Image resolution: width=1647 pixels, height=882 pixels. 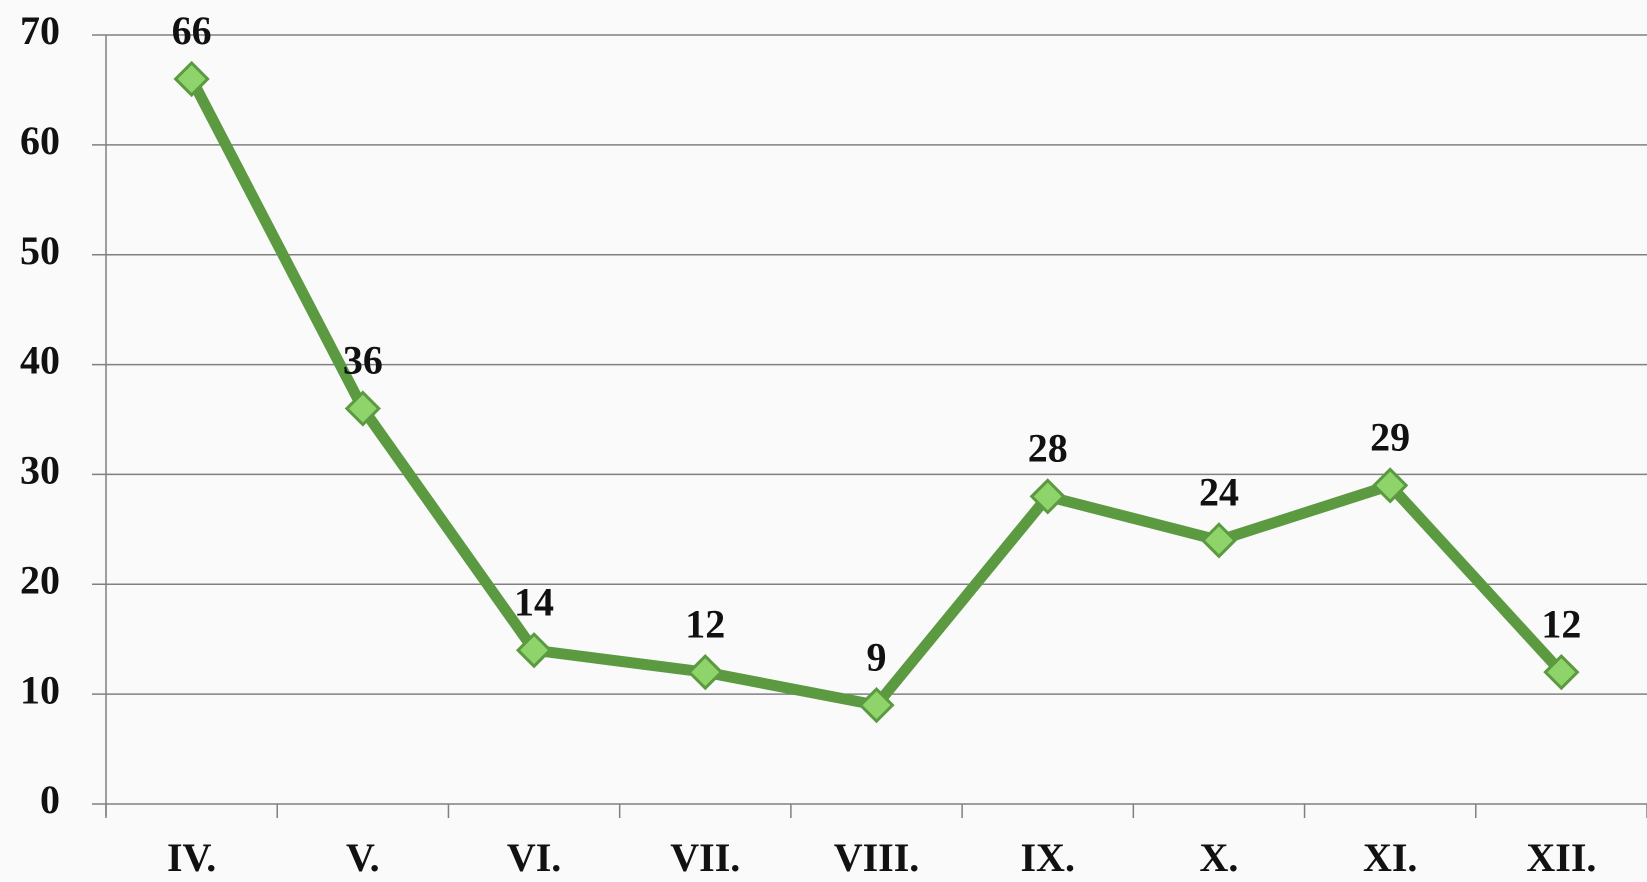 I want to click on x-tick-label: V., so click(x=363, y=857).